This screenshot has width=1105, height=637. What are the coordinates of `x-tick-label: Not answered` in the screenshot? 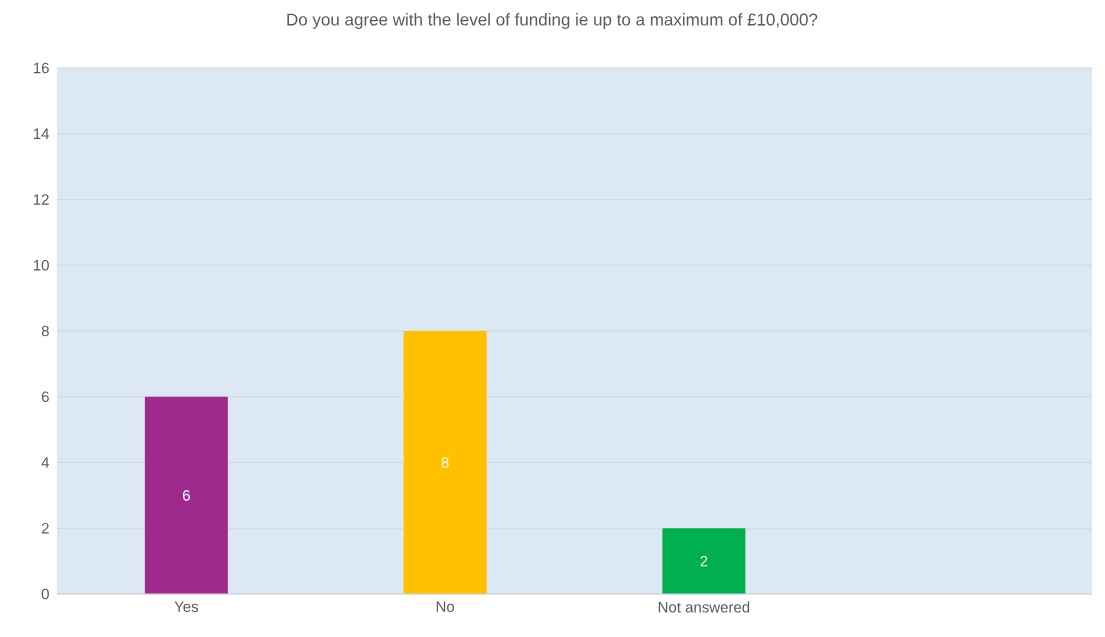 It's located at (704, 607).